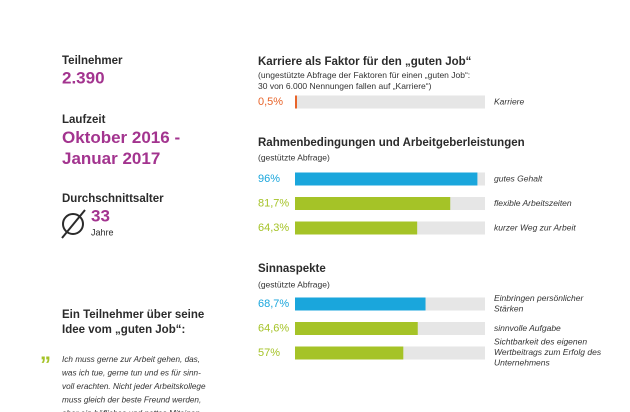  Describe the element at coordinates (539, 303) in the screenshot. I see `category-label: Einbringen persönlicher Stärken` at that location.